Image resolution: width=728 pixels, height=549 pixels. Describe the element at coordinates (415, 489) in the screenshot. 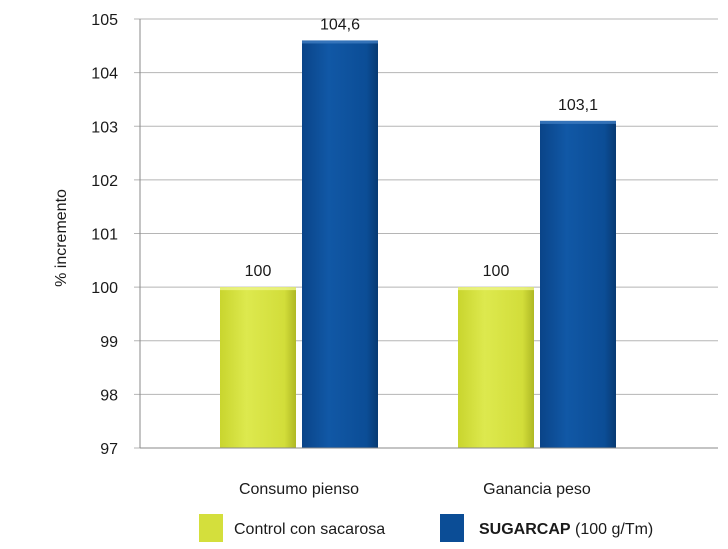

I see `x-category-labels: Consumo pienso Ganancia peso` at that location.